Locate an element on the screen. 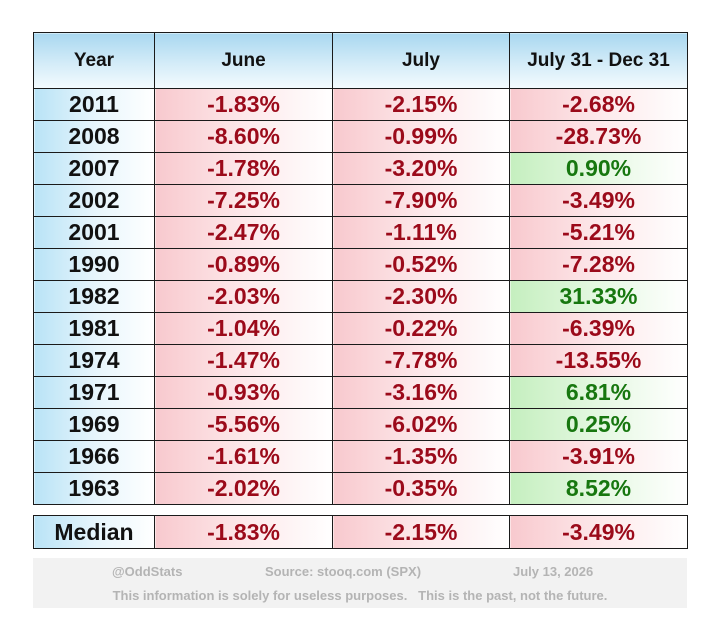 The image size is (719, 630). cell-july: -6.02% is located at coordinates (421, 424).